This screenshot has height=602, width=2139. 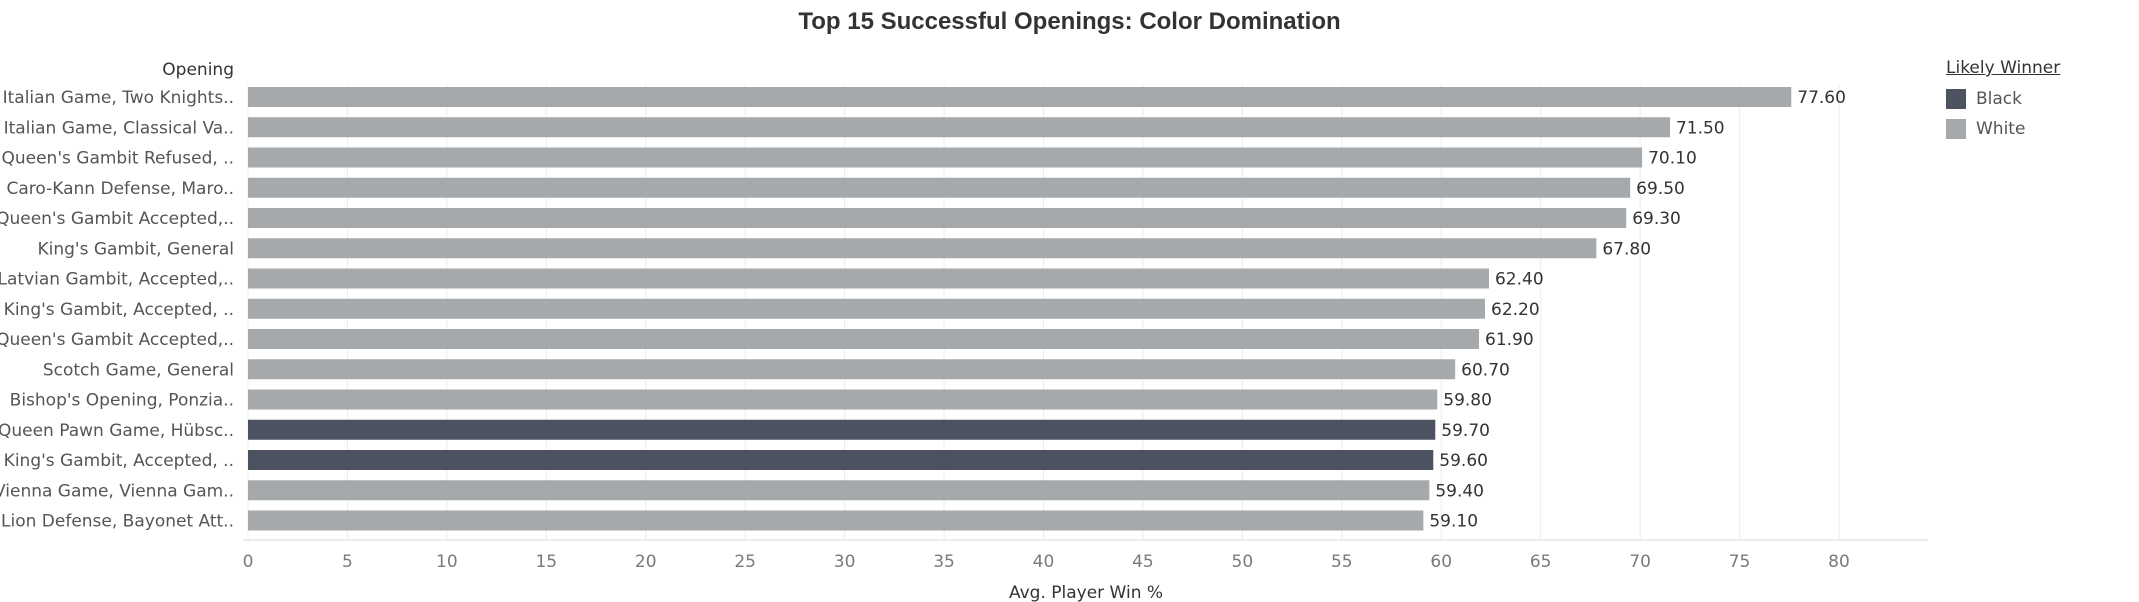 I want to click on legend-item-white: White, so click(x=2003, y=129).